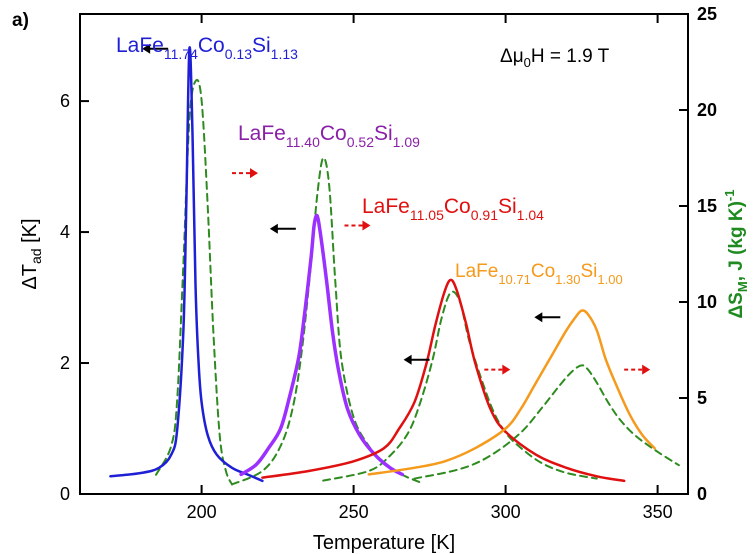  What do you see at coordinates (329, 136) in the screenshot?
I see `composition-label: LaFe11.40Co0.52Si1.09` at bounding box center [329, 136].